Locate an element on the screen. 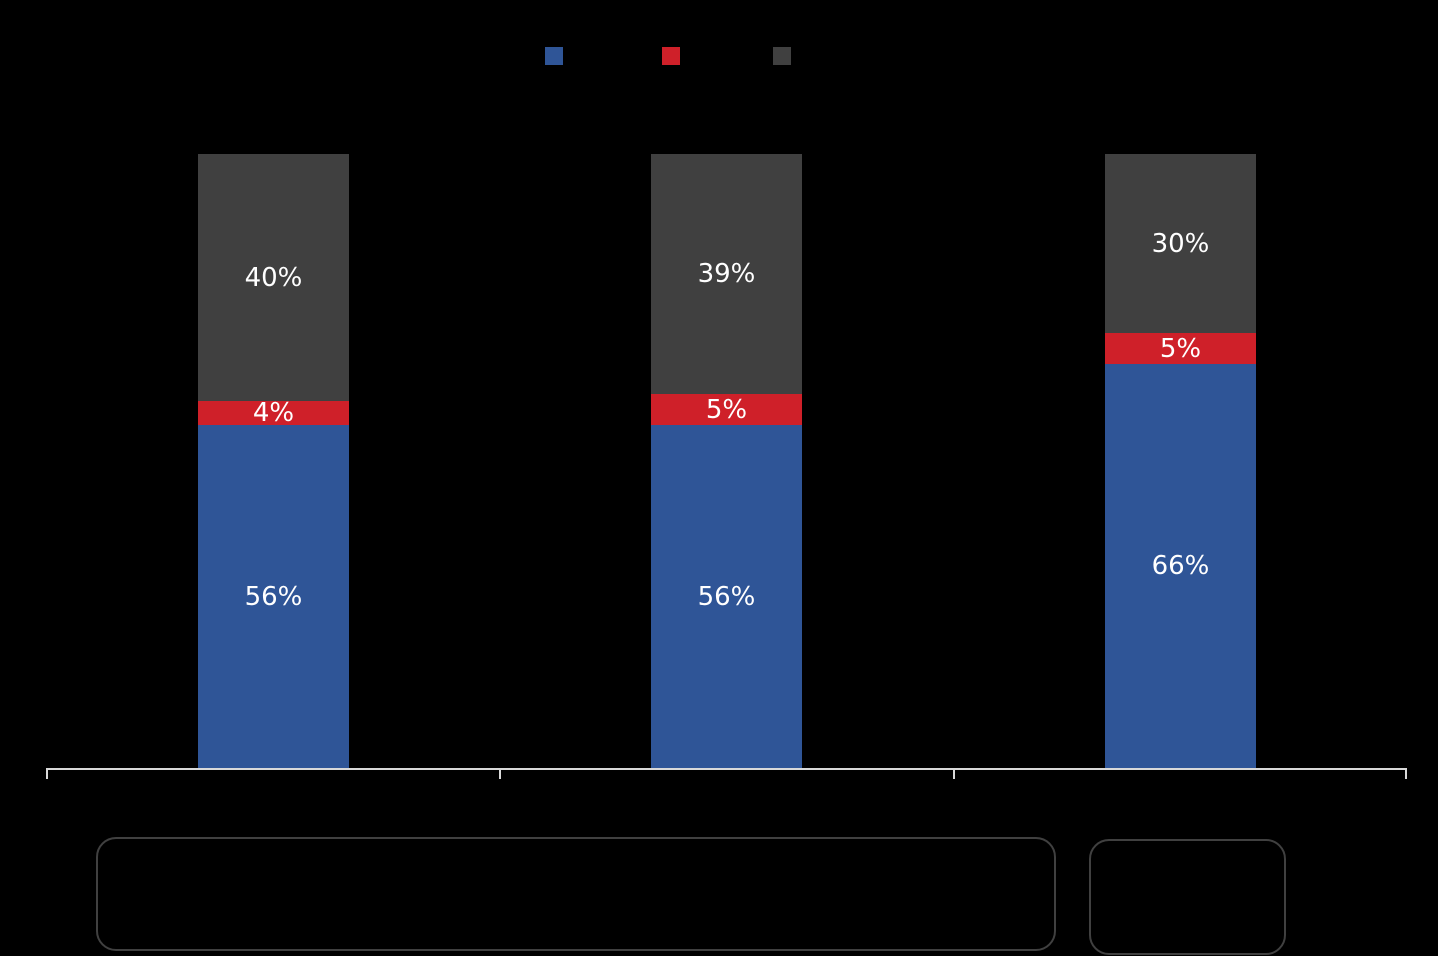  bar-category-3: 30% 5% 66% is located at coordinates (1180, 461).